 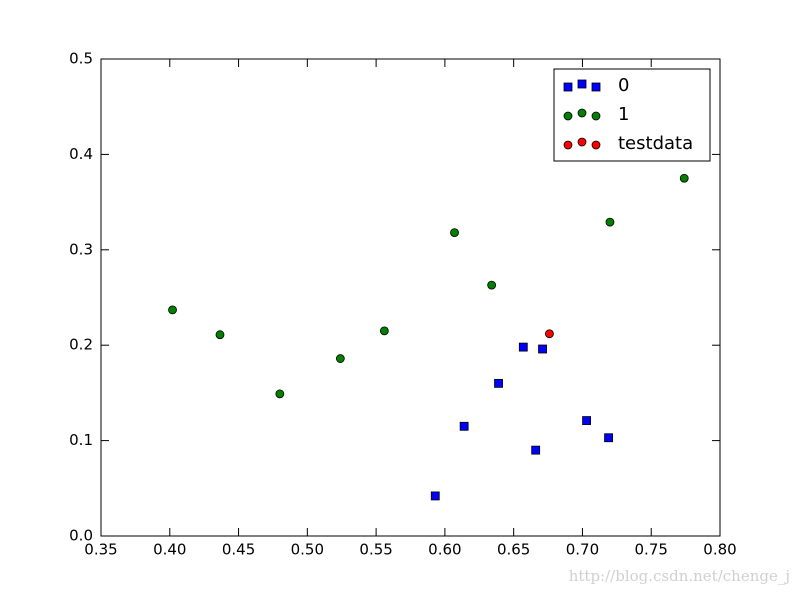 What do you see at coordinates (81, 345) in the screenshot?
I see `y-tick-label: 0.2` at bounding box center [81, 345].